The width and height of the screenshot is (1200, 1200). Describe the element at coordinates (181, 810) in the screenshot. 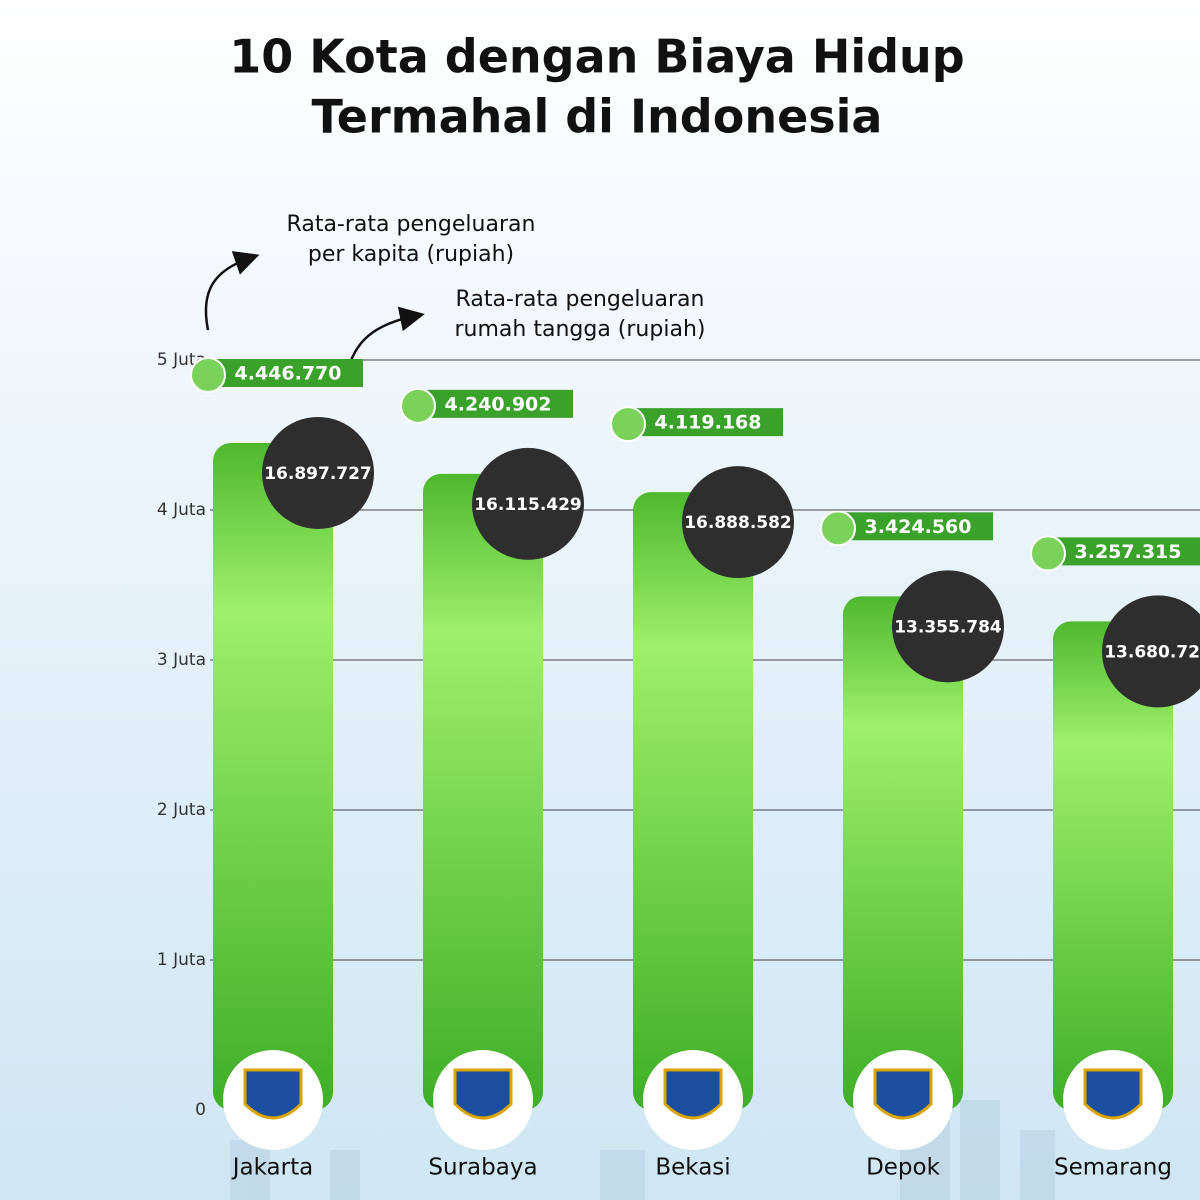

I see `y-tick-label: 2 Juta` at that location.